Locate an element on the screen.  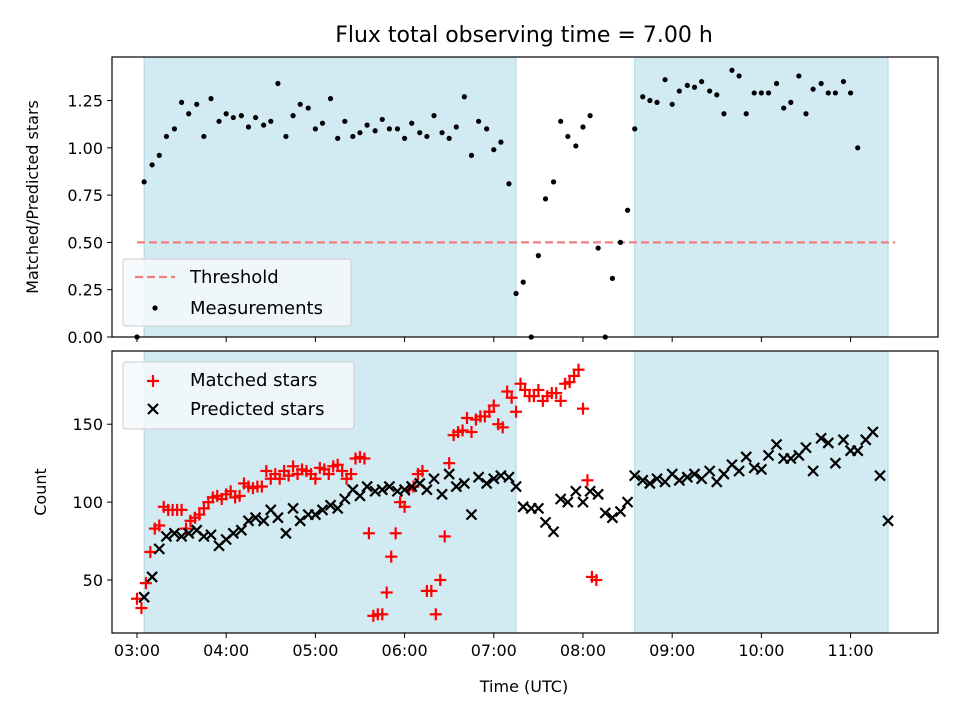
y-tick-label: 150 is located at coordinates (87, 424).